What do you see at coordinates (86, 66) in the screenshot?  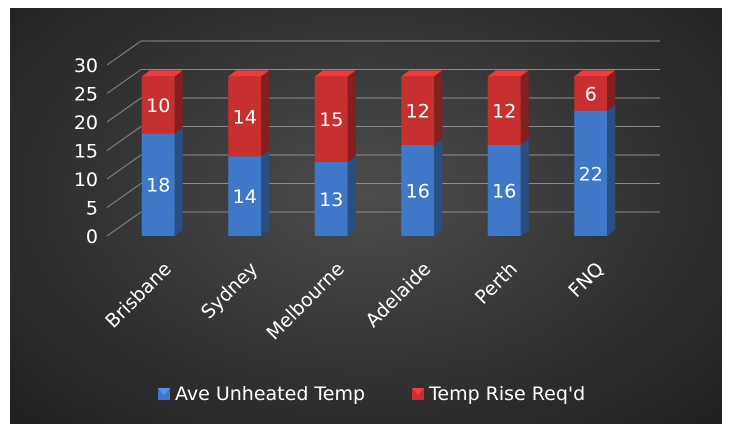 I see `y-tick-label: 30` at bounding box center [86, 66].